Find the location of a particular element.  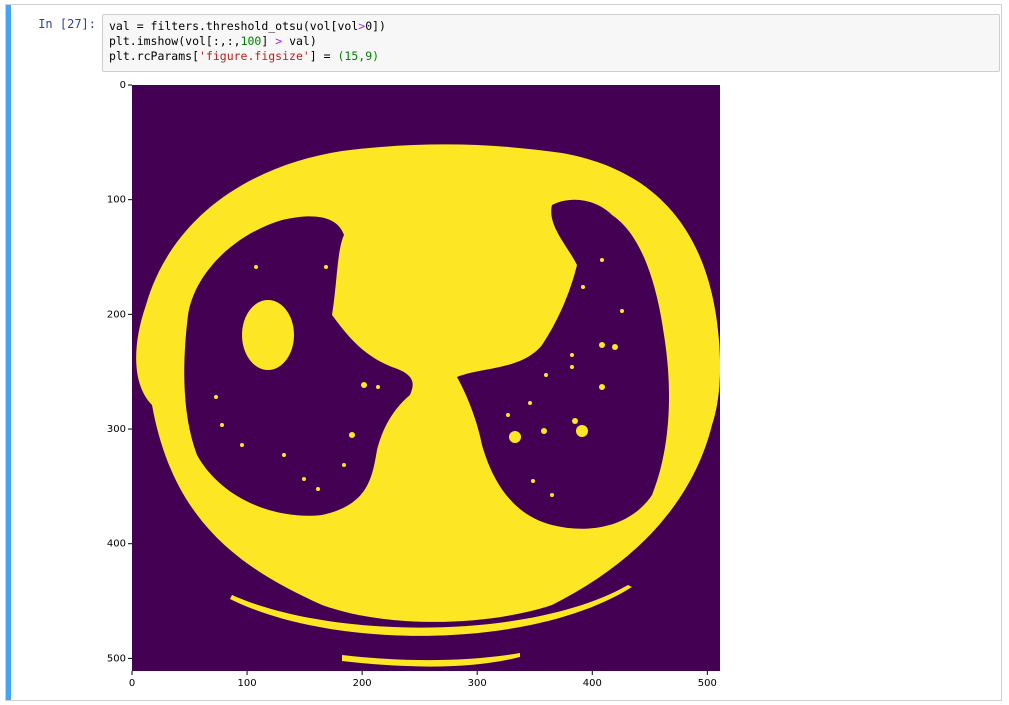

cell-selection-bar is located at coordinates (8, 352).